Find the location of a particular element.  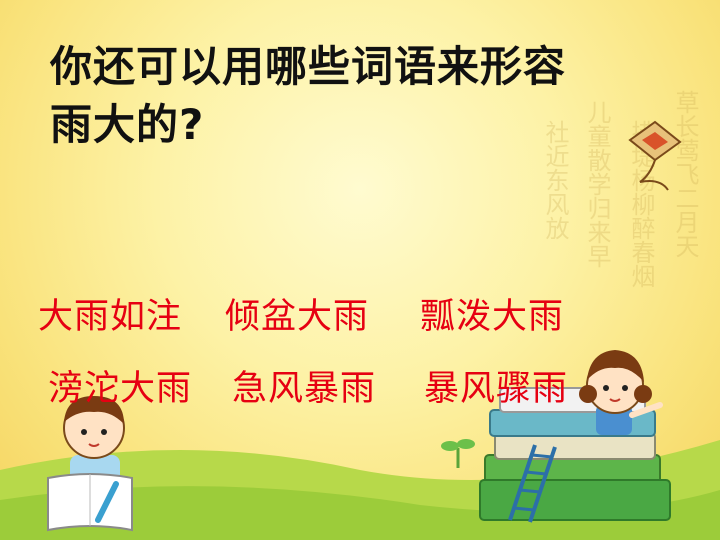

question-line-1: 你还可以用哪些词语来形容 is located at coordinates (308, 66).